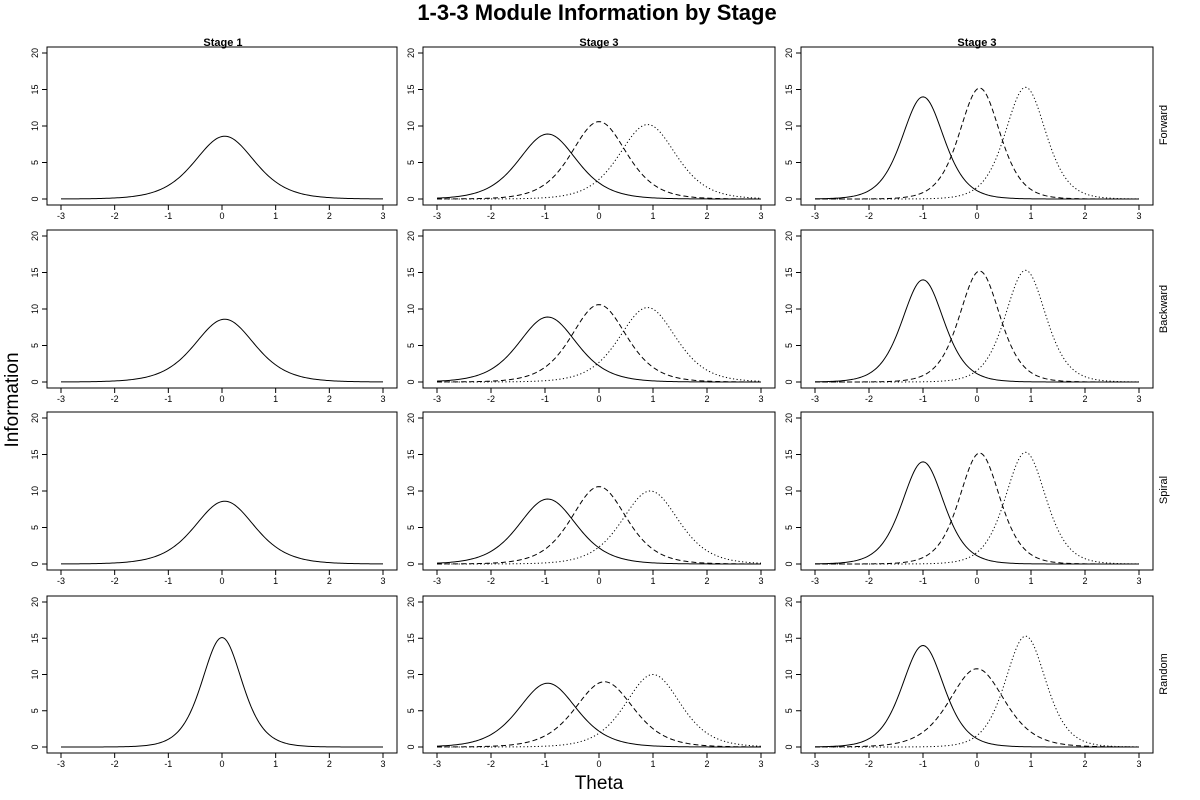 This screenshot has width=1200, height=800. What do you see at coordinates (599, 491) in the screenshot?
I see `panel-spiral-2-frame` at bounding box center [599, 491].